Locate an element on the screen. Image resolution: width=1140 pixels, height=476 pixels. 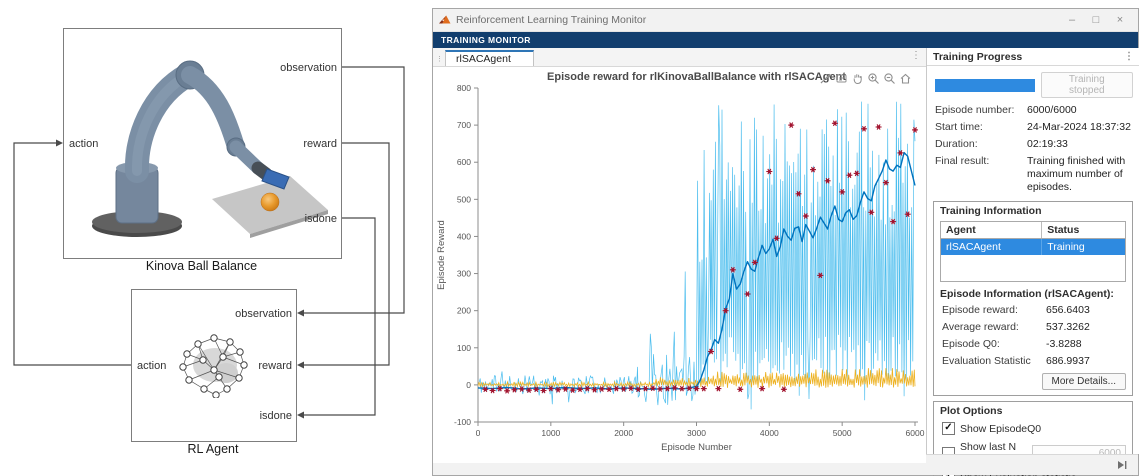
window-title: Reinforcement Learning Training Monitor is located at coordinates (551, 20).